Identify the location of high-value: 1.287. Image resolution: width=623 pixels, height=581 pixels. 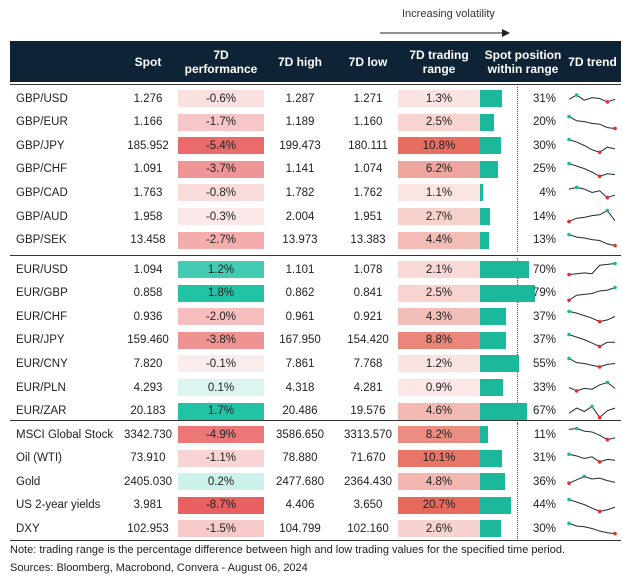
(300, 98).